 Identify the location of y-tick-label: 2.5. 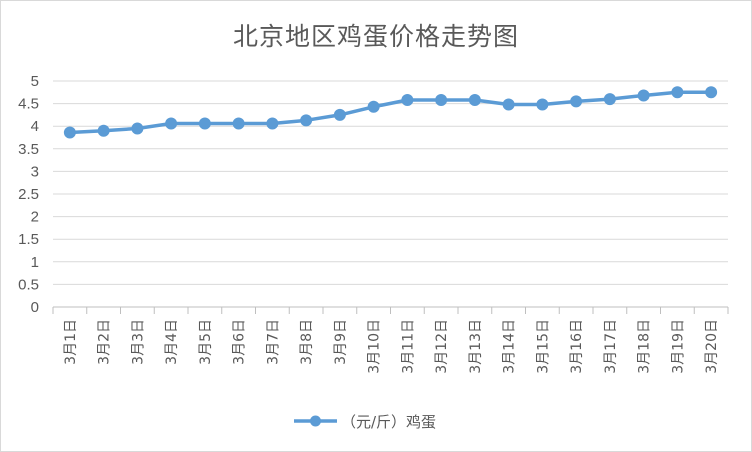
(28, 194).